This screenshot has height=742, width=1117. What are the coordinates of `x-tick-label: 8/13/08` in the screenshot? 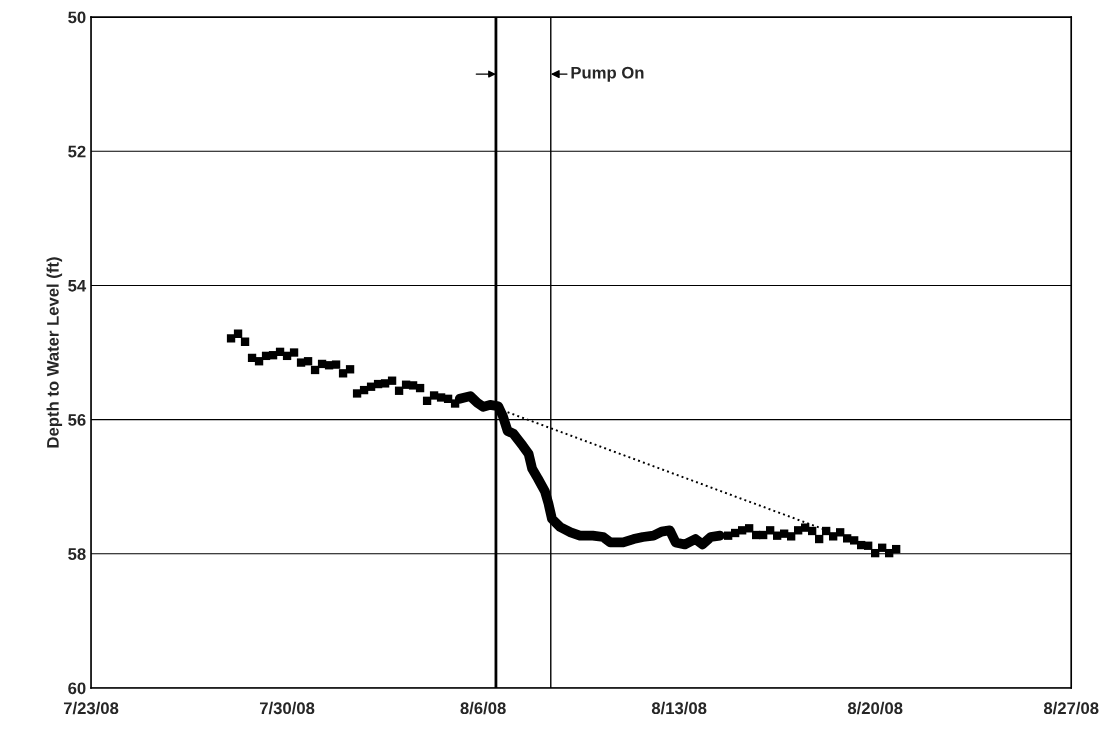 It's located at (679, 708).